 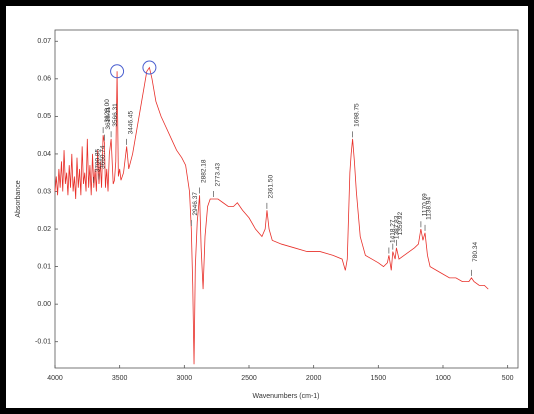 What do you see at coordinates (55, 378) in the screenshot?
I see `x-tick-label: 4000` at bounding box center [55, 378].